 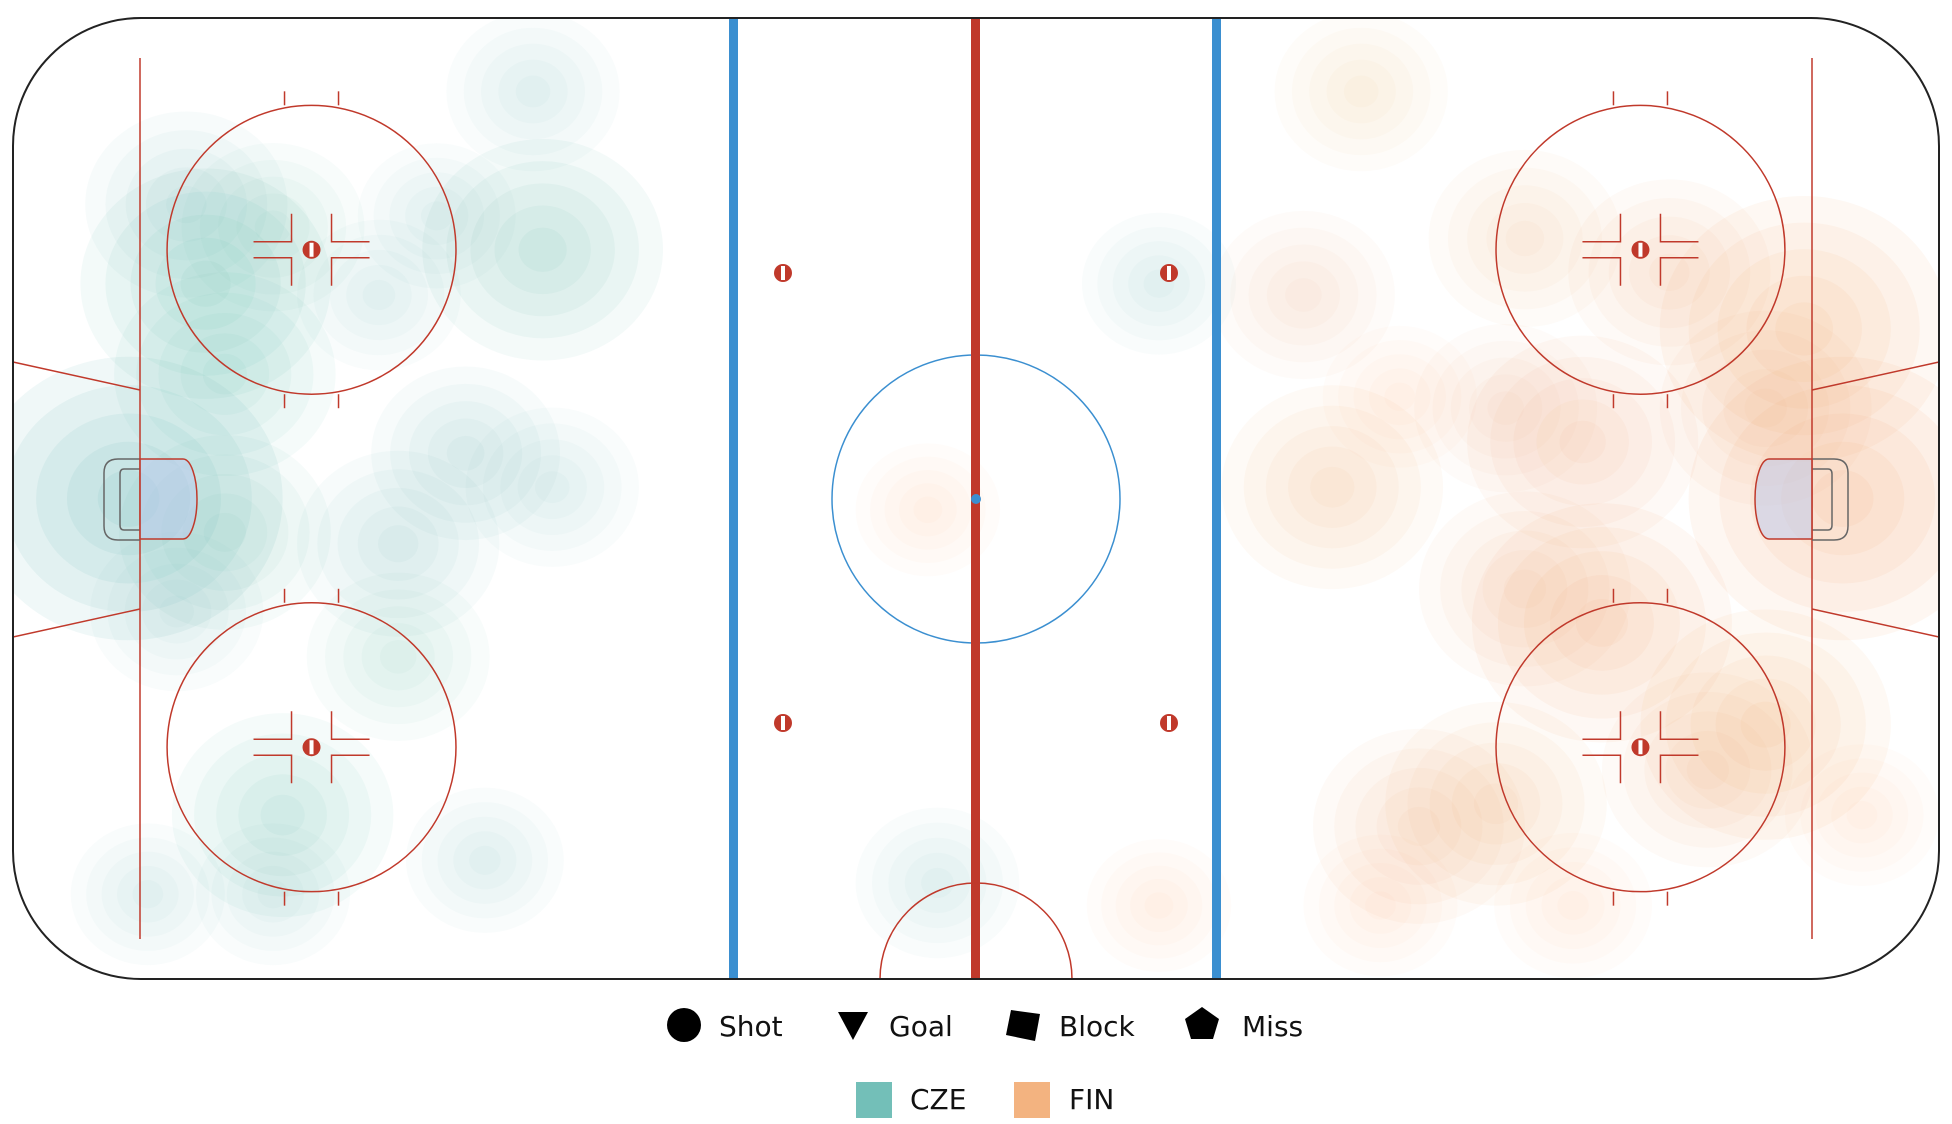 I want to click on left-trapezoid-bottom, so click(x=76, y=623).